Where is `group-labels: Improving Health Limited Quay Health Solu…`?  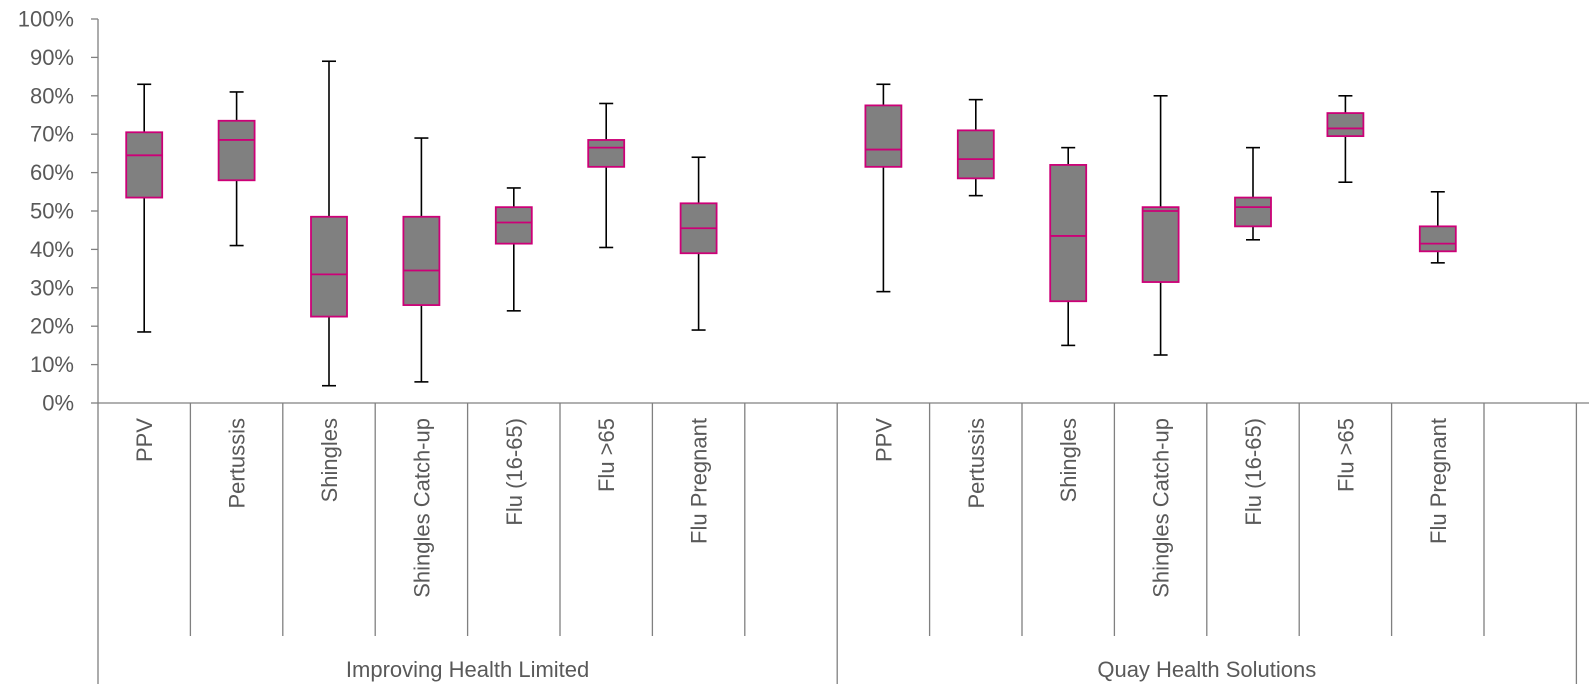
group-labels: Improving Health Limited Quay Health Solu… is located at coordinates (831, 669).